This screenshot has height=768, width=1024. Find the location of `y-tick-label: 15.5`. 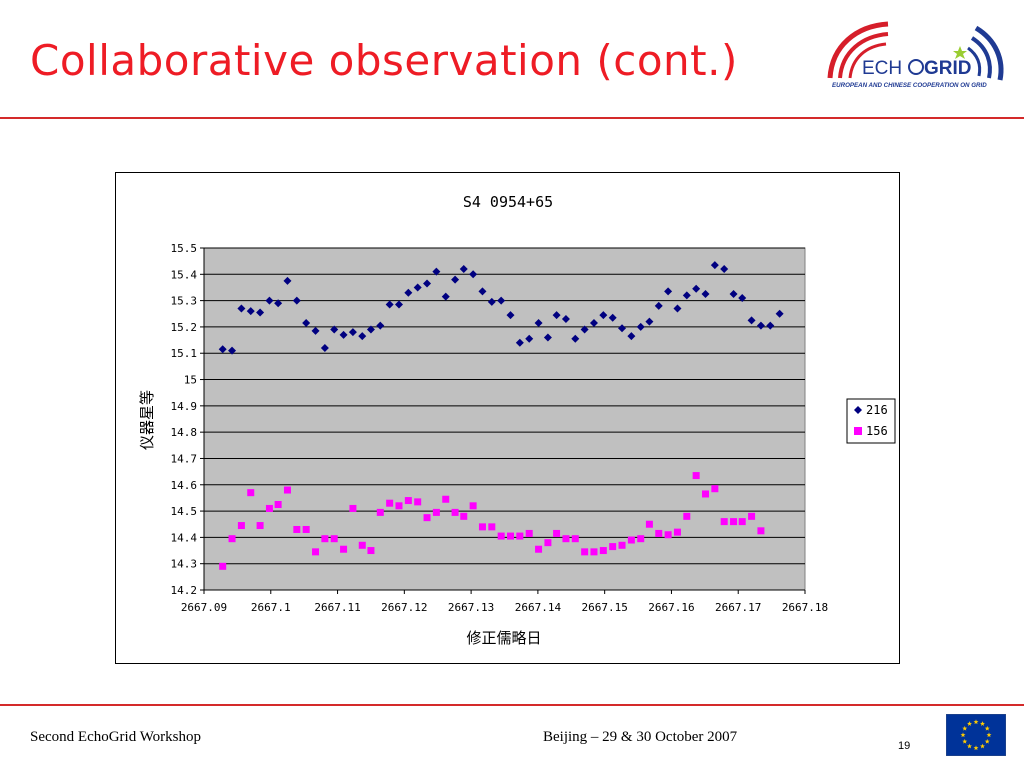

y-tick-label: 15.5 is located at coordinates (184, 248).